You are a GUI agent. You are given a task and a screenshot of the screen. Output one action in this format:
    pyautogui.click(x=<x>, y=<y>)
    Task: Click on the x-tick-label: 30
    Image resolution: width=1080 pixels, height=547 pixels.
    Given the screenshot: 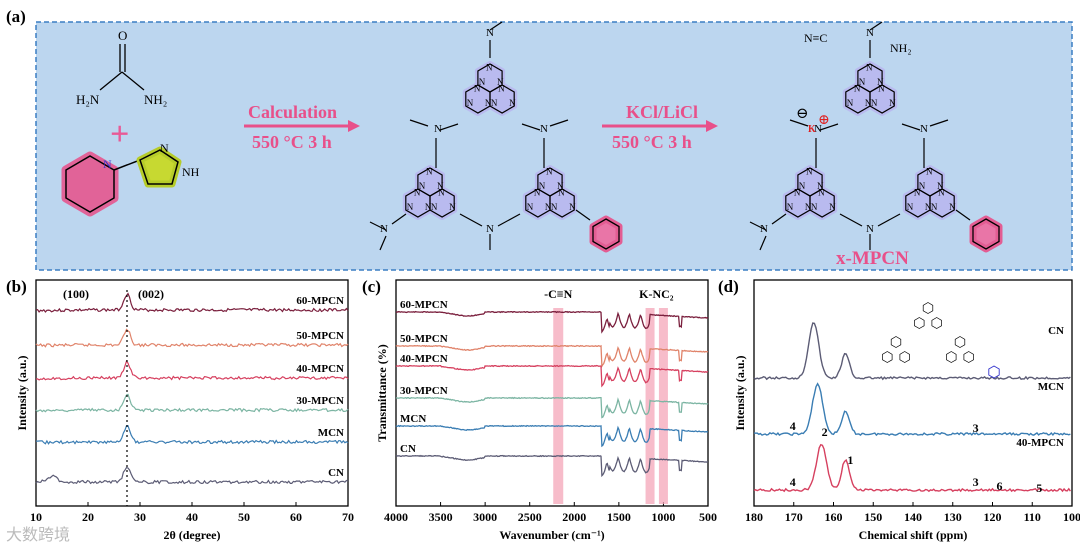 What is the action you would take?
    pyautogui.click(x=140, y=517)
    